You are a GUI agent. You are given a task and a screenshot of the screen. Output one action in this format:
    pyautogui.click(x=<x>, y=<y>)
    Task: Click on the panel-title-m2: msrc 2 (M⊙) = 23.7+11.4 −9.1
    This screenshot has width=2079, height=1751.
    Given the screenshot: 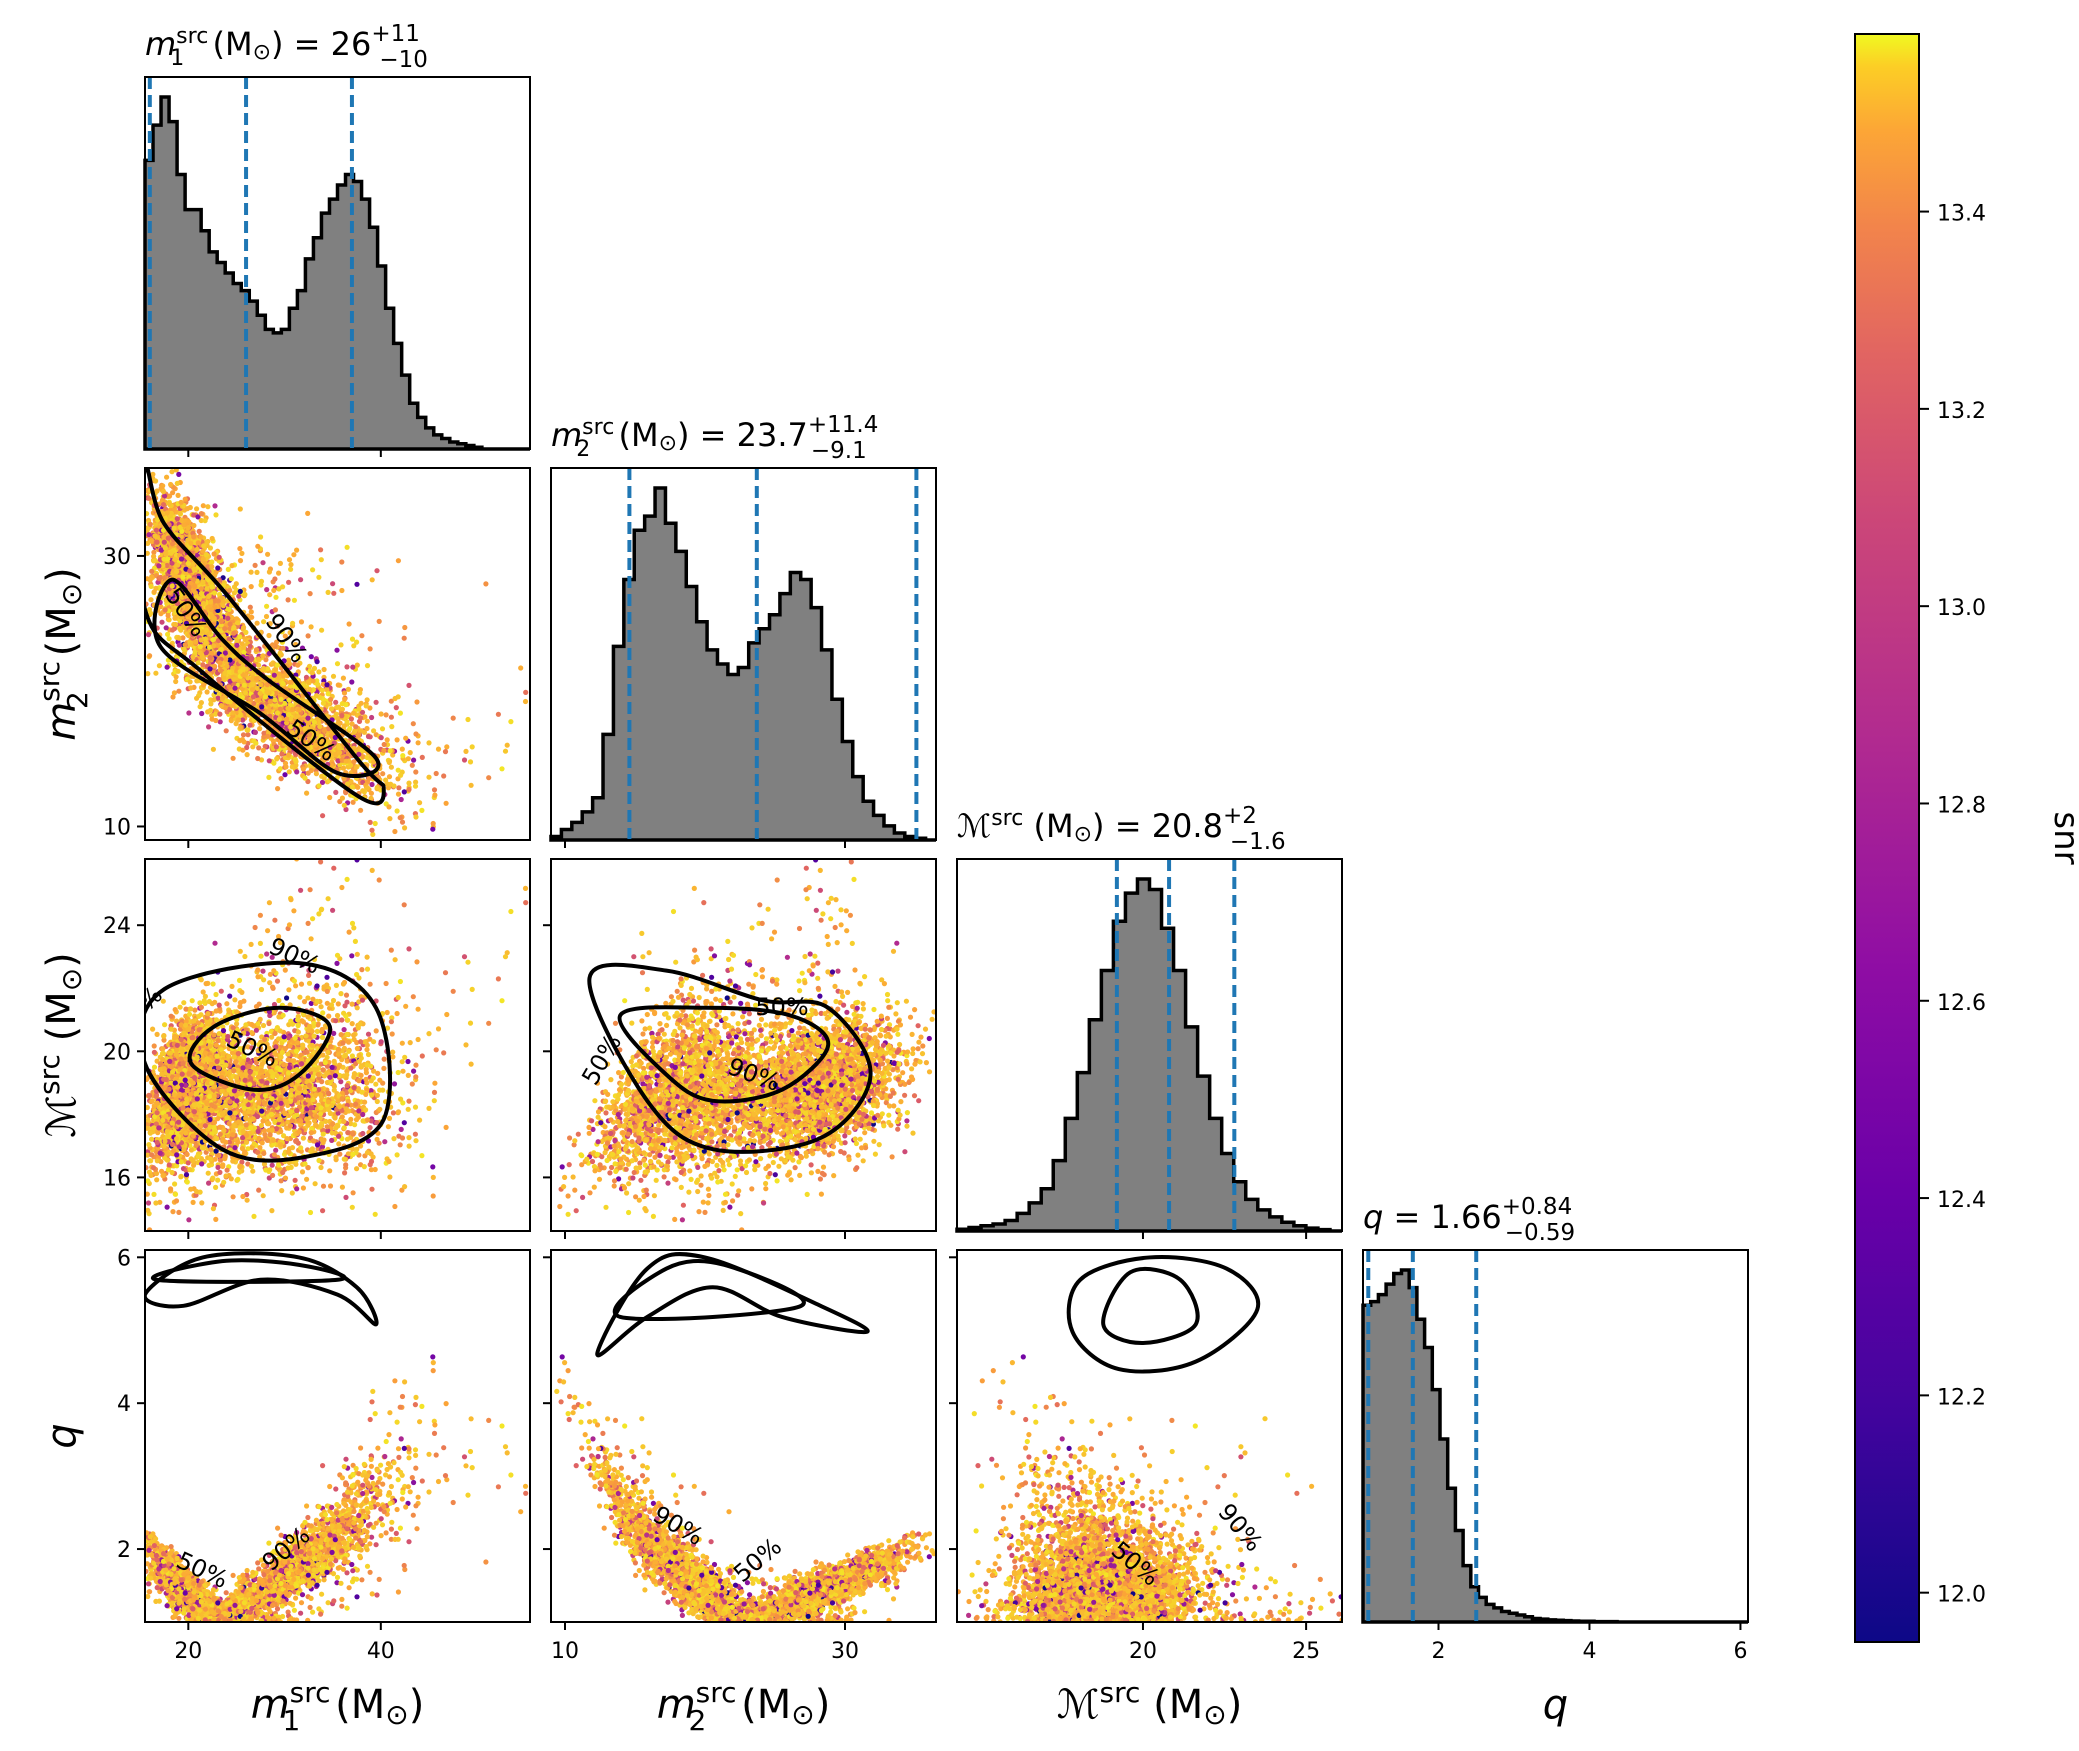 What is the action you would take?
    pyautogui.click(x=714, y=438)
    